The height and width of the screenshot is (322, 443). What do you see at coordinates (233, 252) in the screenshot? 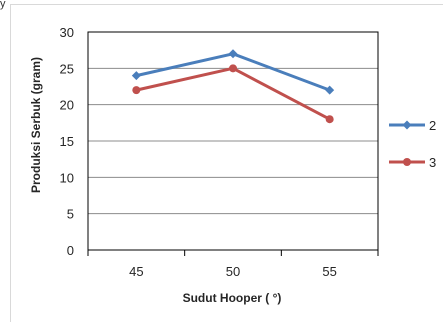
I see `x-axis` at bounding box center [233, 252].